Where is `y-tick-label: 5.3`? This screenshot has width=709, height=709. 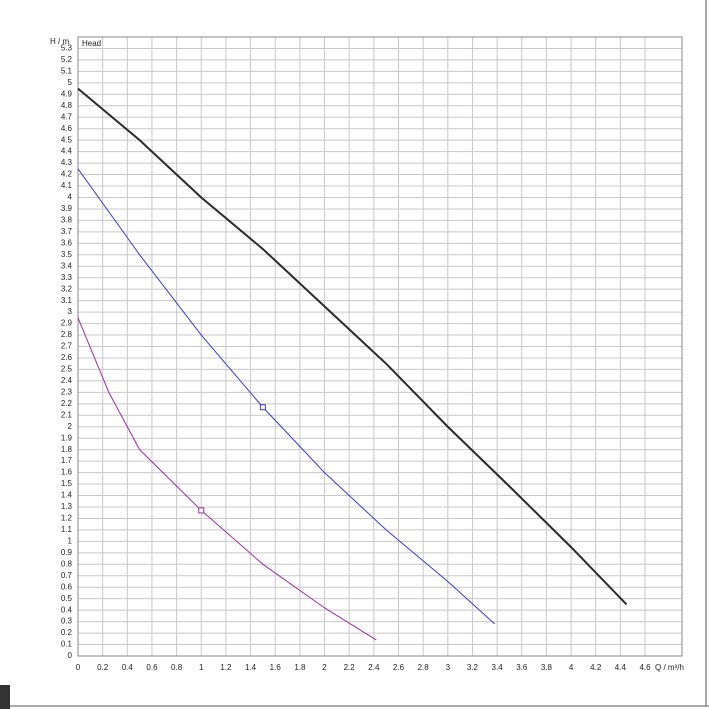 y-tick-label: 5.3 is located at coordinates (67, 48).